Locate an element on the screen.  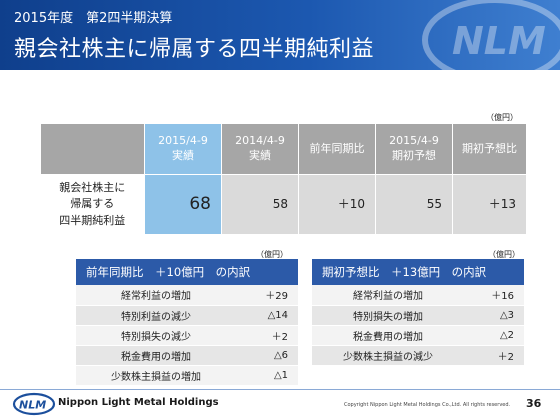
list-item: 特別利益の減少 △14 is located at coordinates (187, 315).